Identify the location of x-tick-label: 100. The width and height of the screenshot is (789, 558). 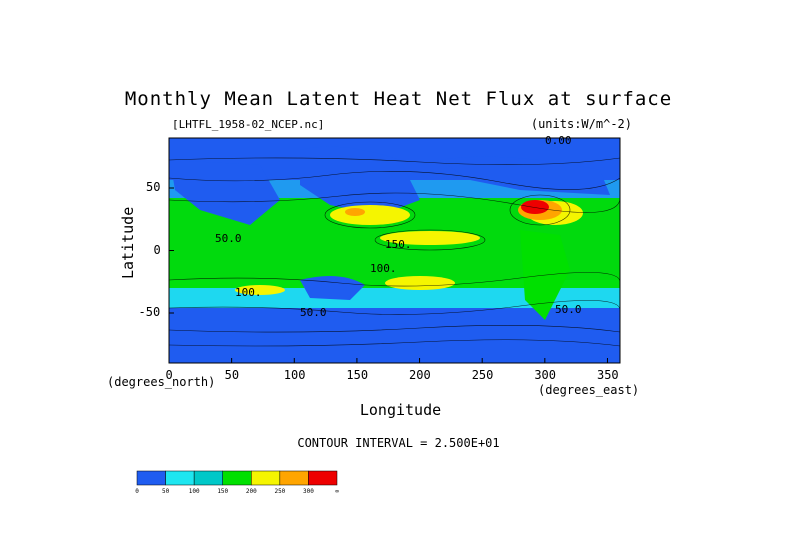
(294, 375).